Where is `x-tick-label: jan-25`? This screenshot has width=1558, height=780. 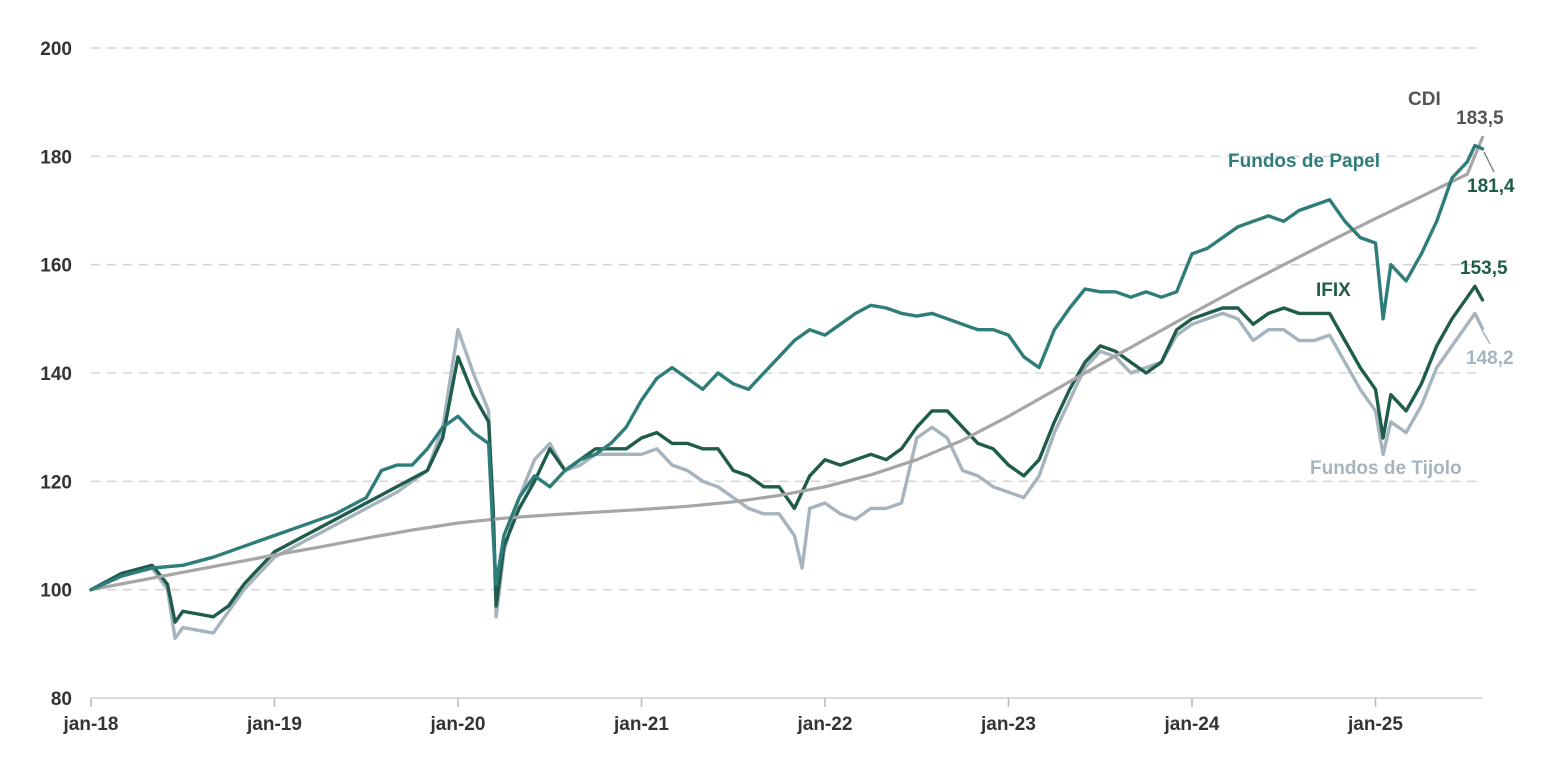
x-tick-label: jan-25 is located at coordinates (1375, 724).